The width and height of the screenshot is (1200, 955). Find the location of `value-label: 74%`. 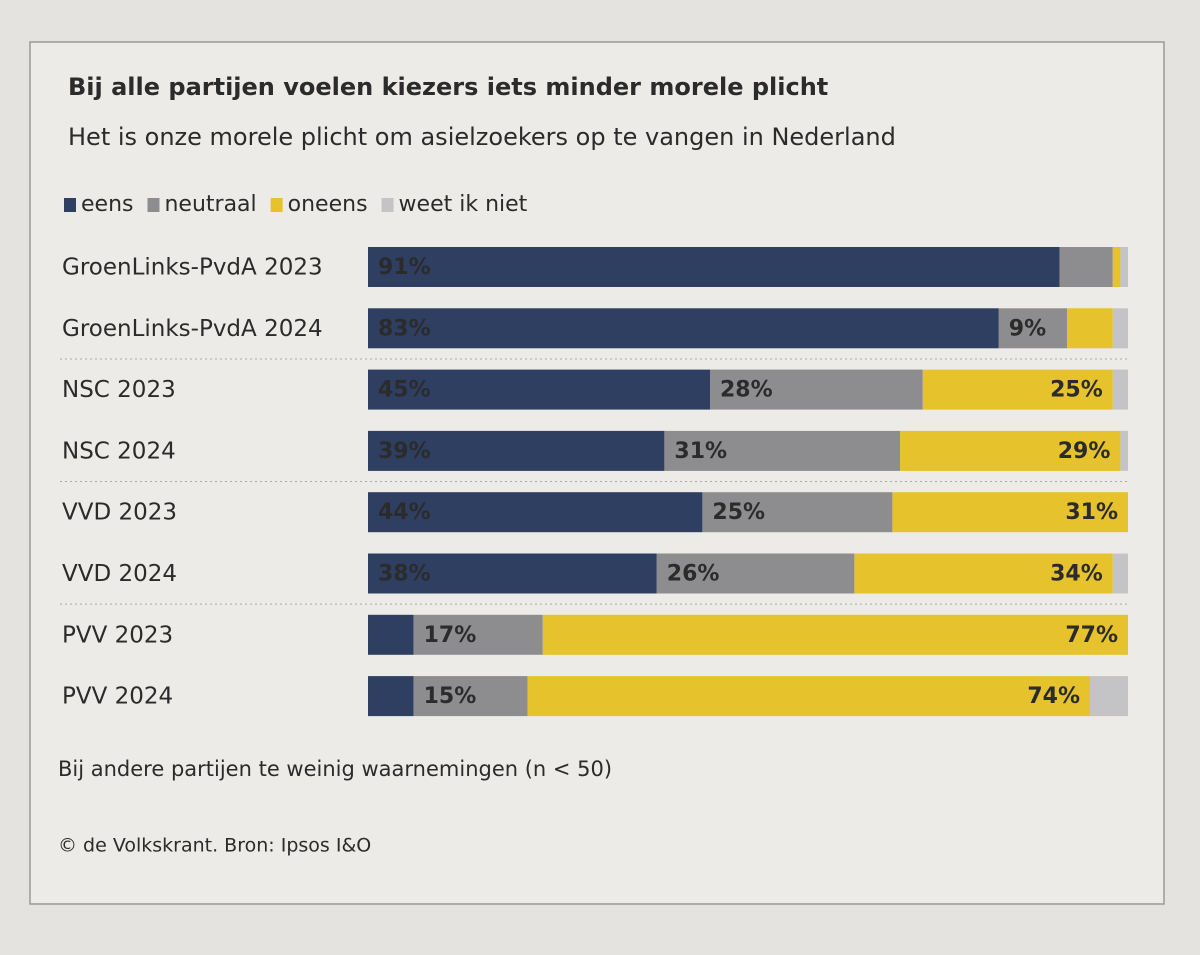

value-label: 74% is located at coordinates (1053, 696).